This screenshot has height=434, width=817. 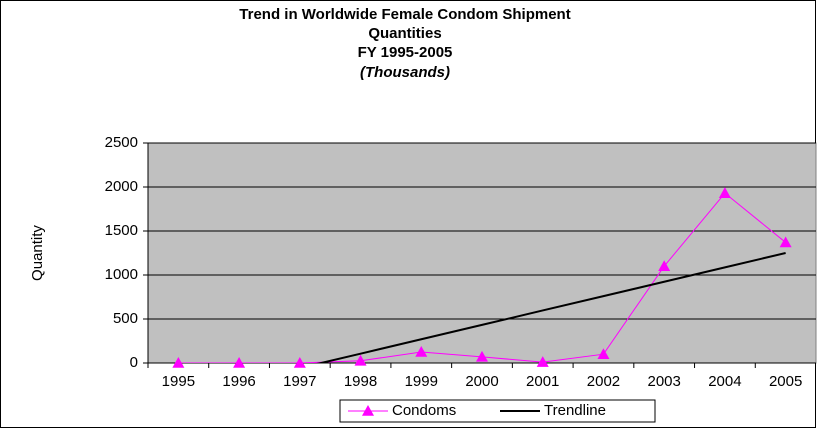 I want to click on y-tick-label: 2500, so click(x=121, y=142).